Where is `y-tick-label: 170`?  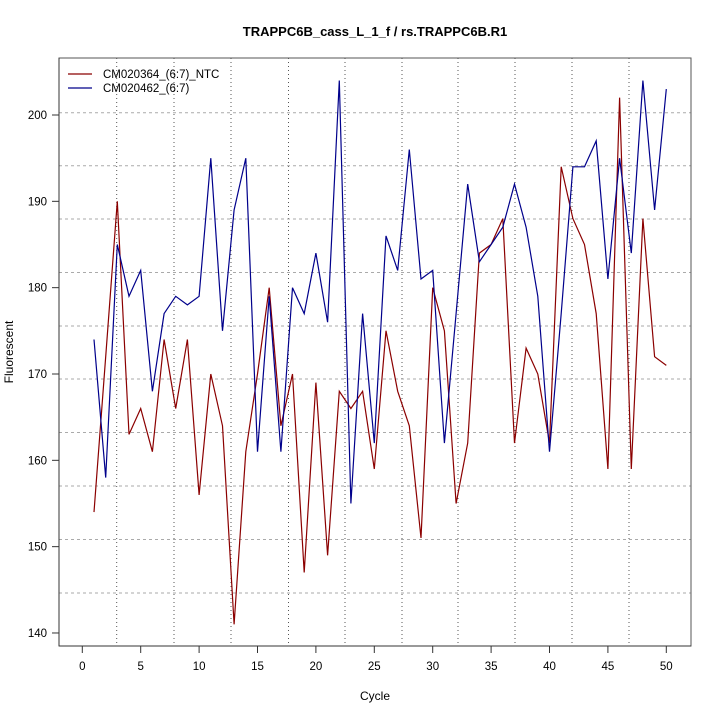 y-tick-label: 170 is located at coordinates (37, 375).